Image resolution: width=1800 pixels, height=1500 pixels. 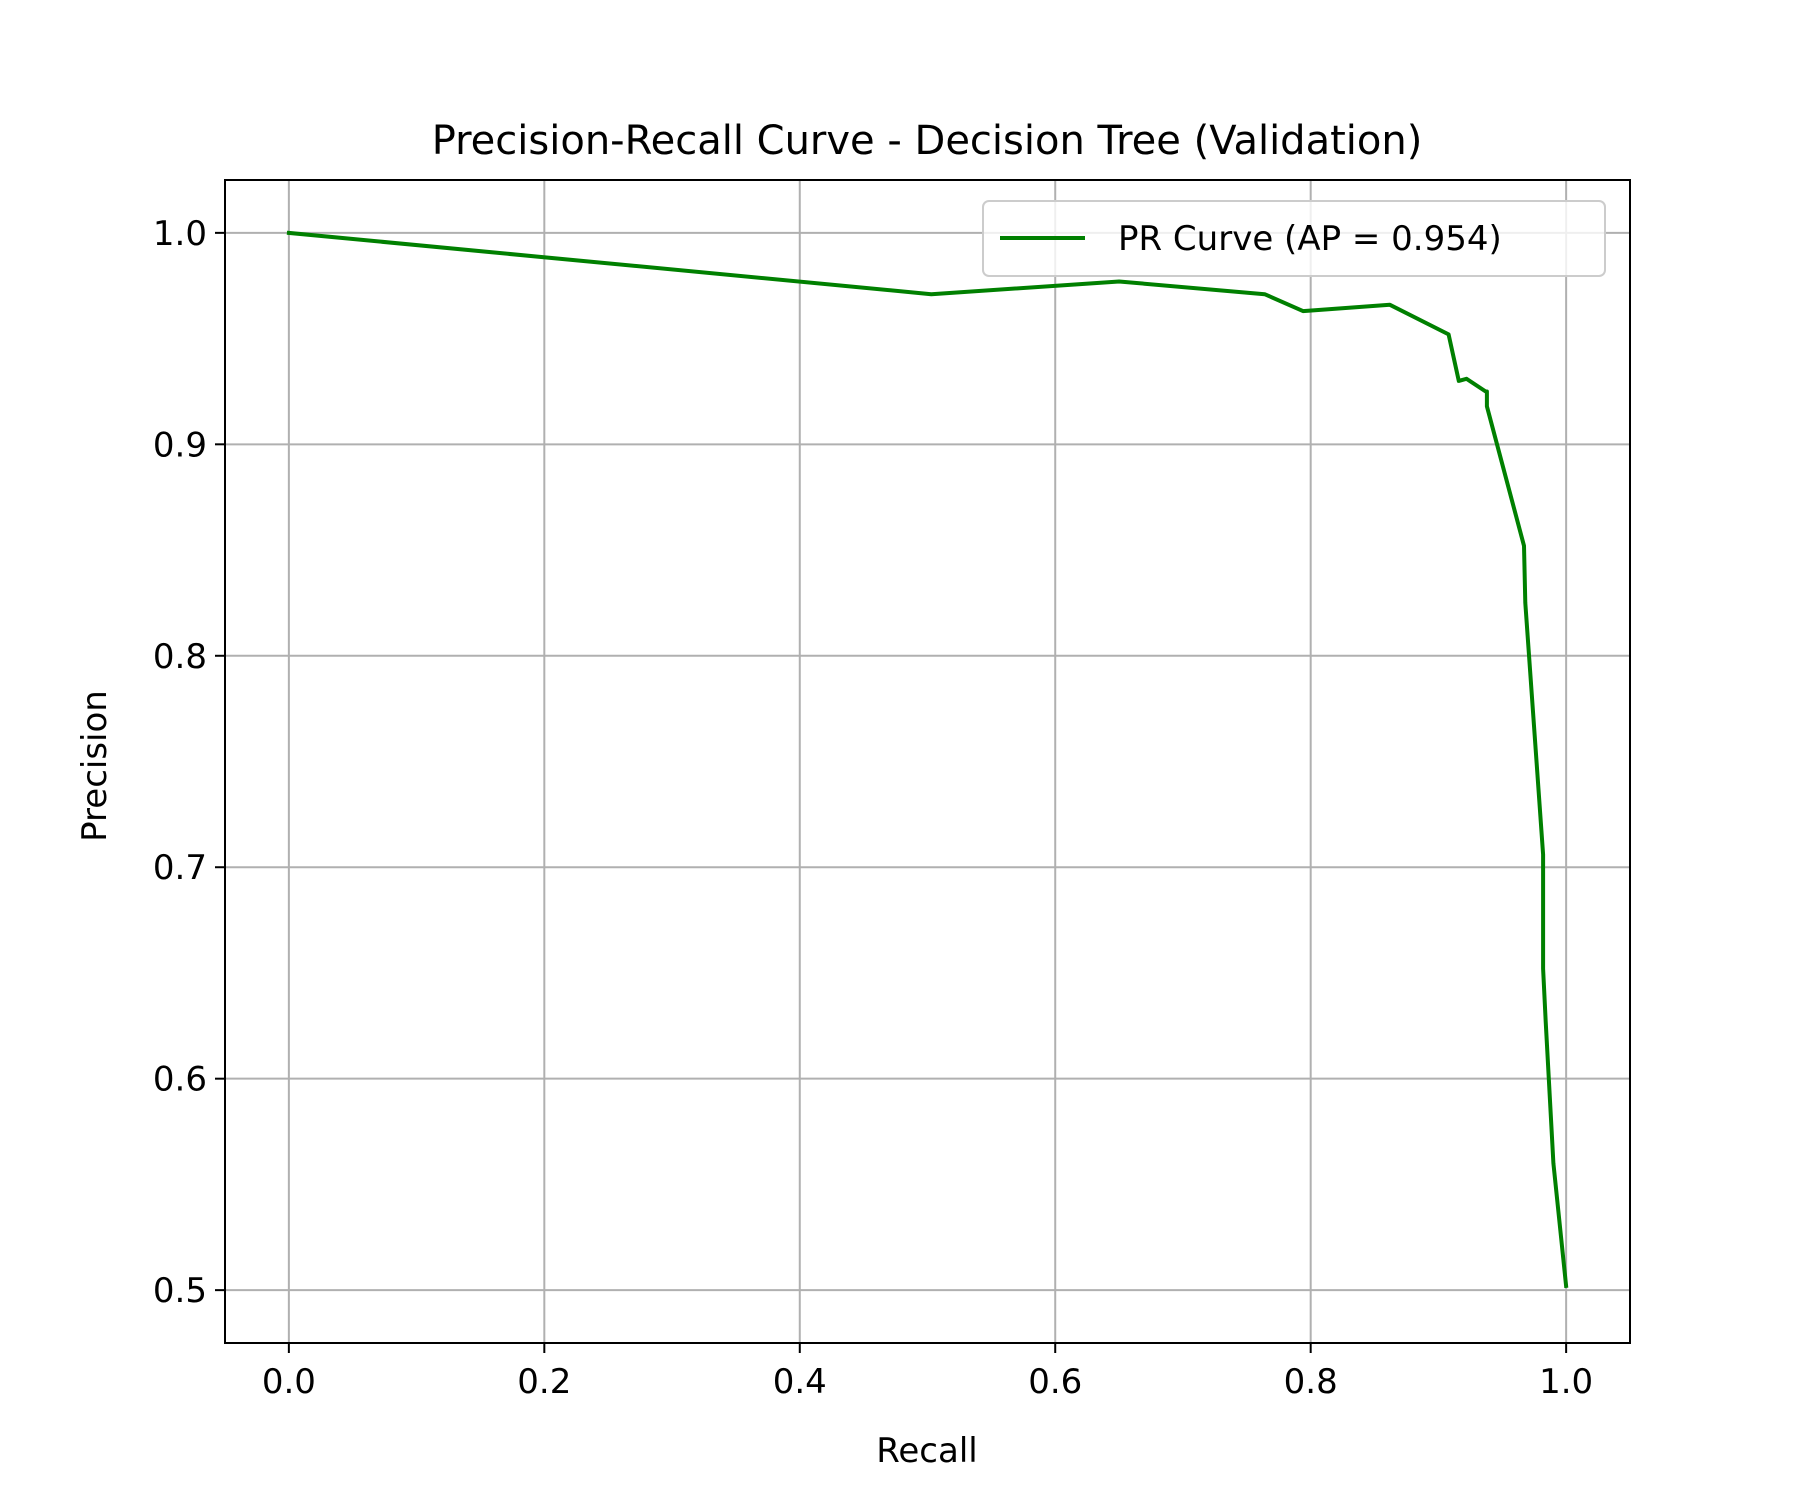 I want to click on y-axis-ticks: 0.5 0.6 0.7 0.8 0.9 1.0, so click(x=189, y=762).